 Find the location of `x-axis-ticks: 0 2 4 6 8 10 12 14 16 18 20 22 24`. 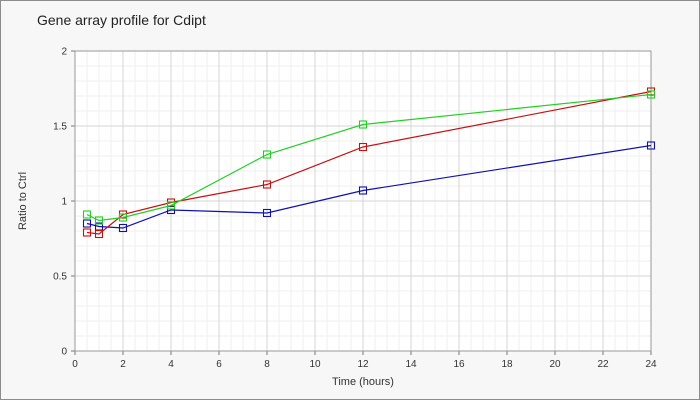

x-axis-ticks: 0 2 4 6 8 10 12 14 16 18 20 22 24 is located at coordinates (364, 360).